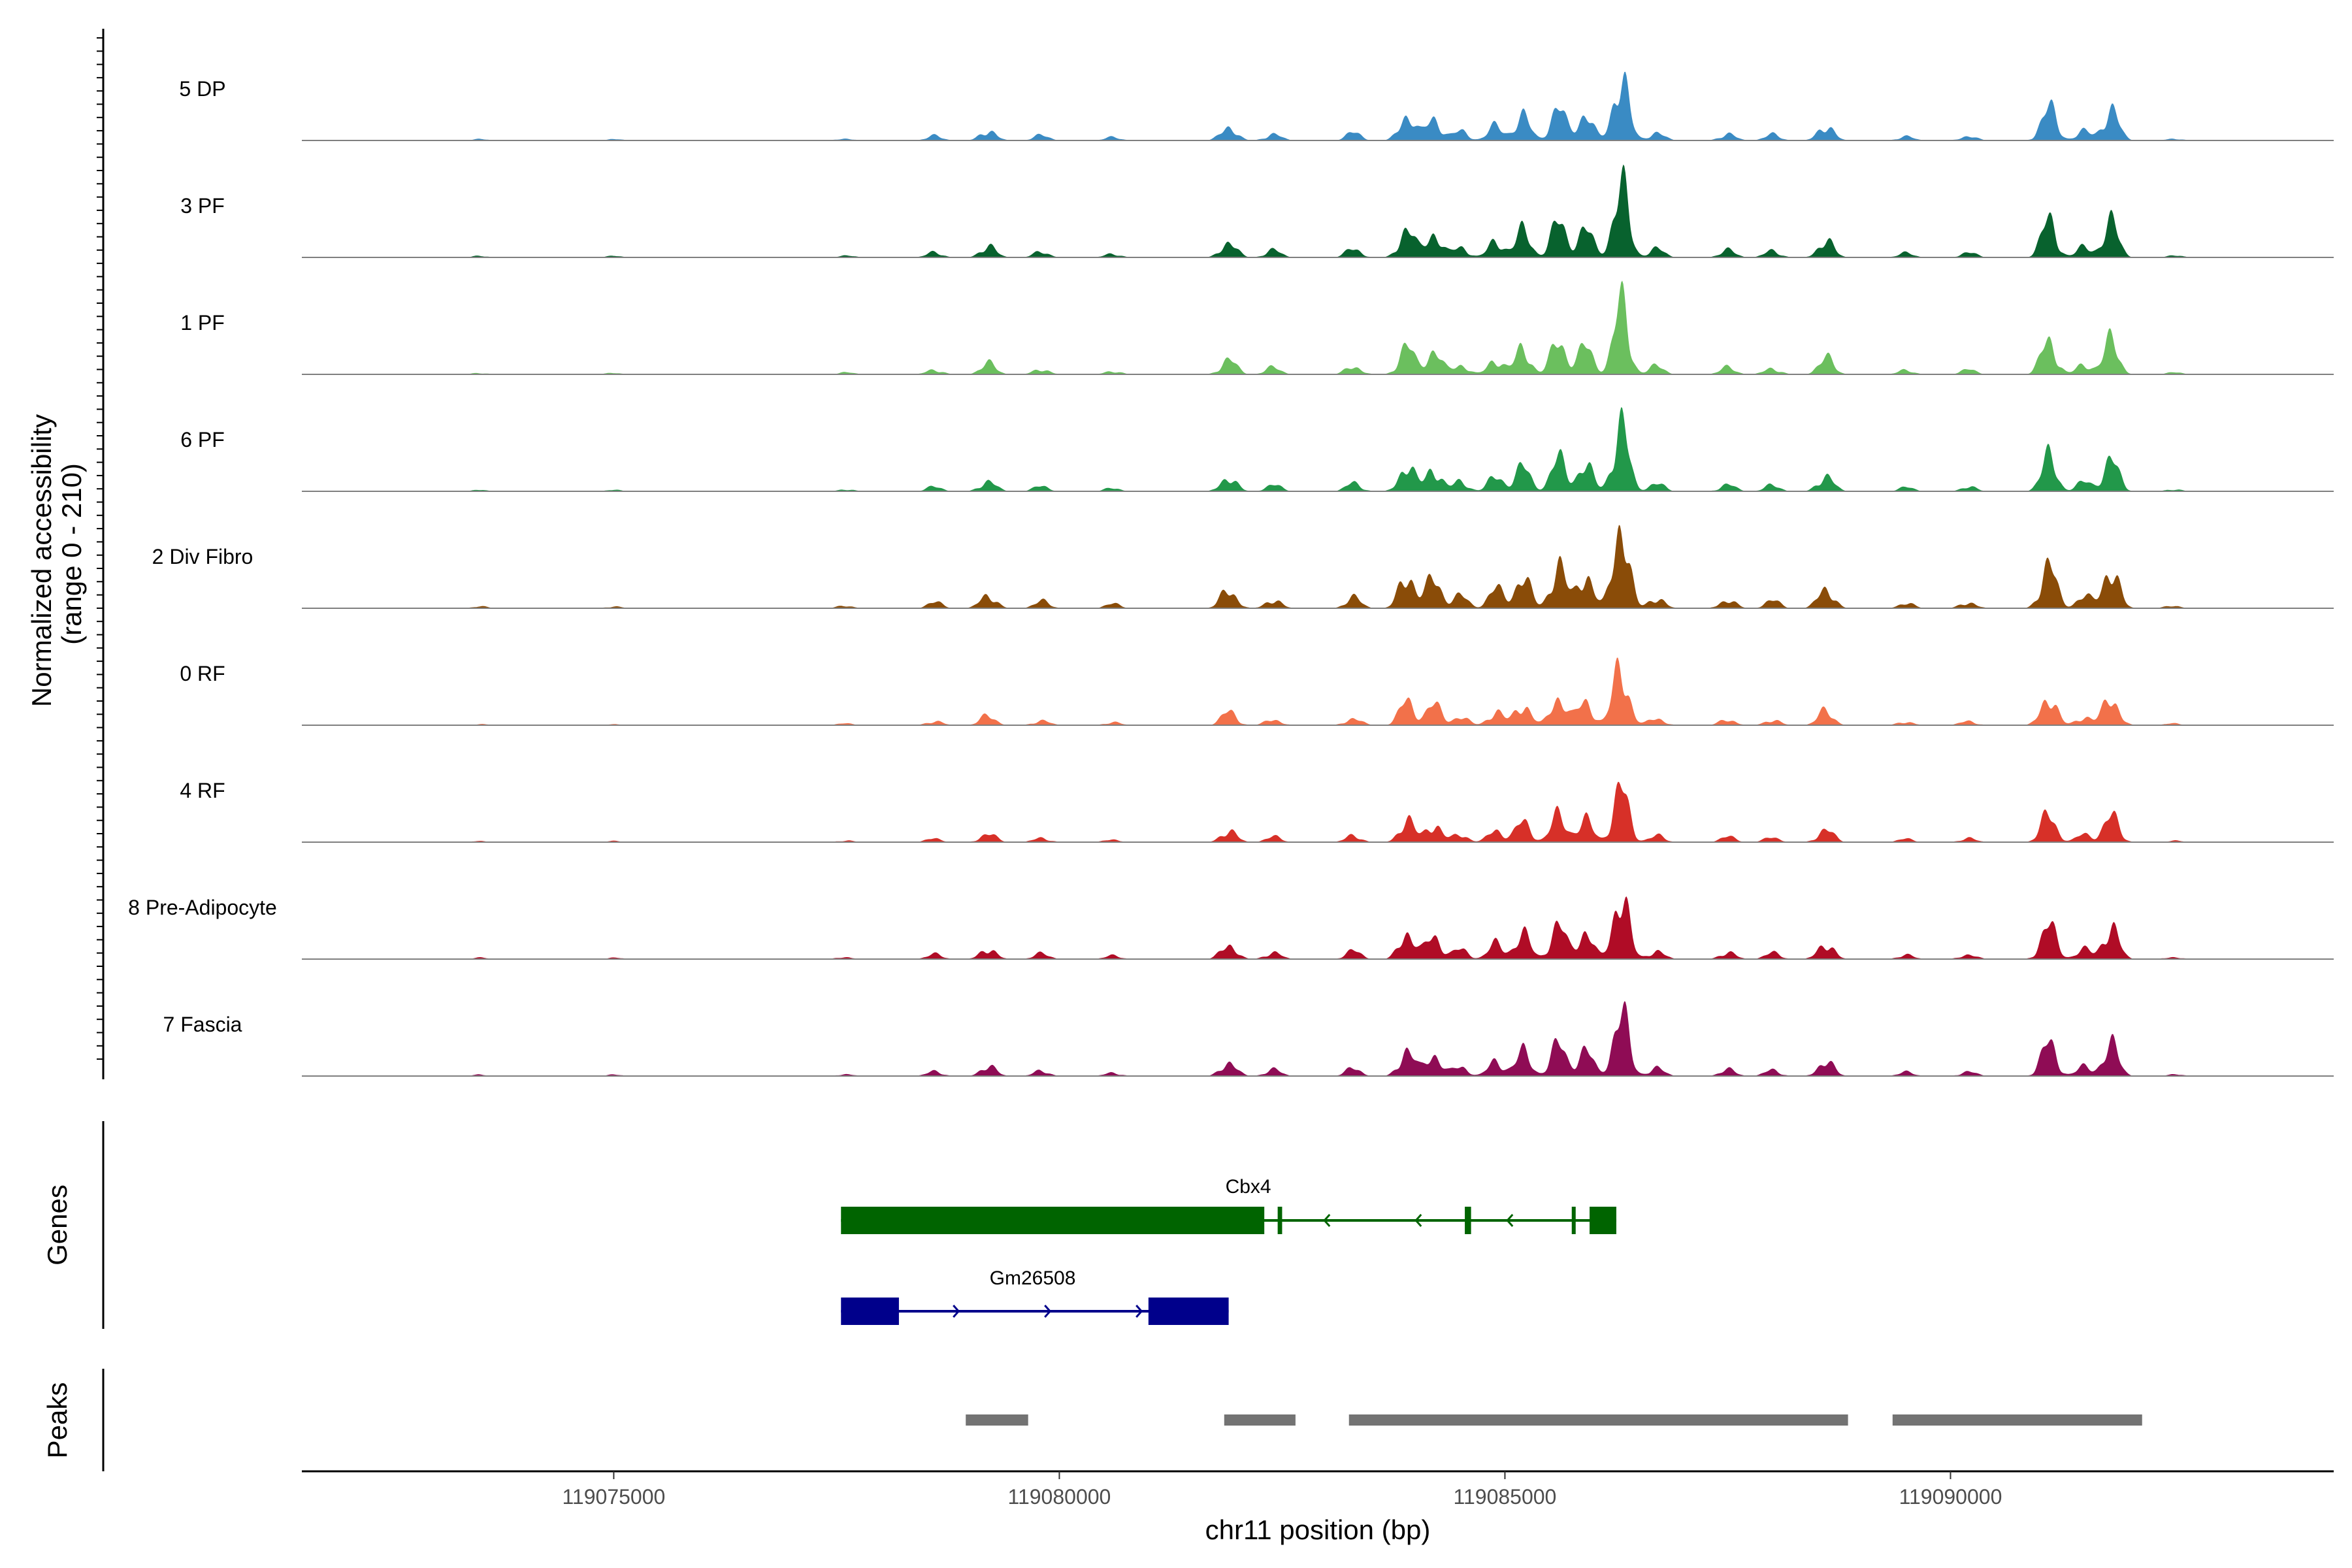 The width and height of the screenshot is (2352, 1568). I want to click on track-1-pf: 1 PF, so click(1257, 327).